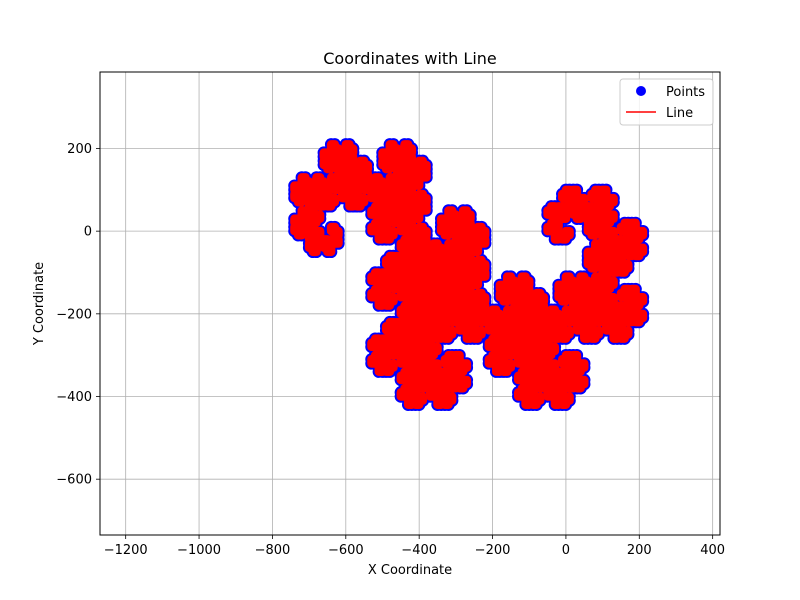  What do you see at coordinates (410, 58) in the screenshot?
I see `chart-title: Coordinates with Line` at bounding box center [410, 58].